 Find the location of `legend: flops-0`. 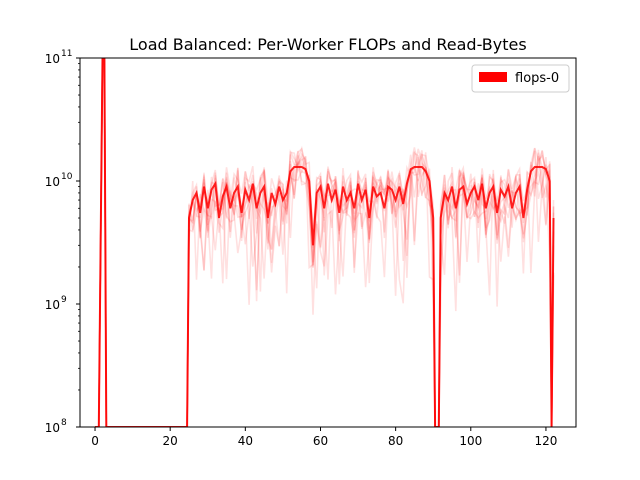

legend: flops-0 is located at coordinates (520, 78).